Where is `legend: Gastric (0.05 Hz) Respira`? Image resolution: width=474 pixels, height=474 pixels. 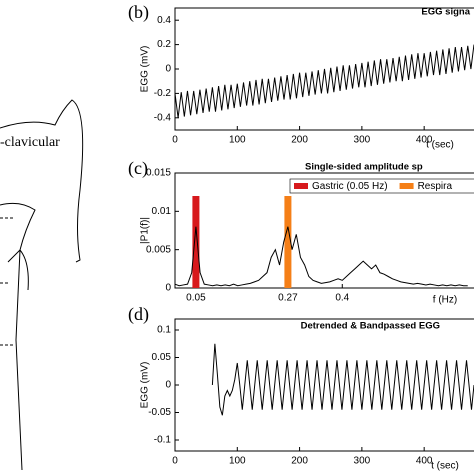 legend: Gastric (0.05 Hz) Respira is located at coordinates (381, 186).